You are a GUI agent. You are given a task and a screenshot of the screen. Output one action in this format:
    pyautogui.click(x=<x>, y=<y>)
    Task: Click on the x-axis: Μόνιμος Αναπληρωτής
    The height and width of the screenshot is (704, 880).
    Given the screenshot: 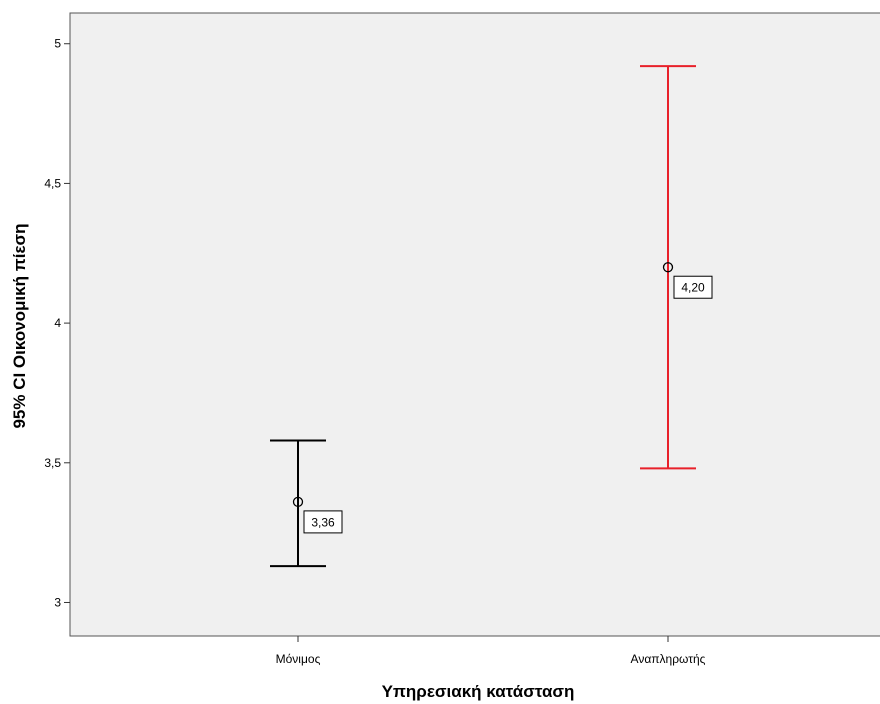 What is the action you would take?
    pyautogui.click(x=491, y=651)
    